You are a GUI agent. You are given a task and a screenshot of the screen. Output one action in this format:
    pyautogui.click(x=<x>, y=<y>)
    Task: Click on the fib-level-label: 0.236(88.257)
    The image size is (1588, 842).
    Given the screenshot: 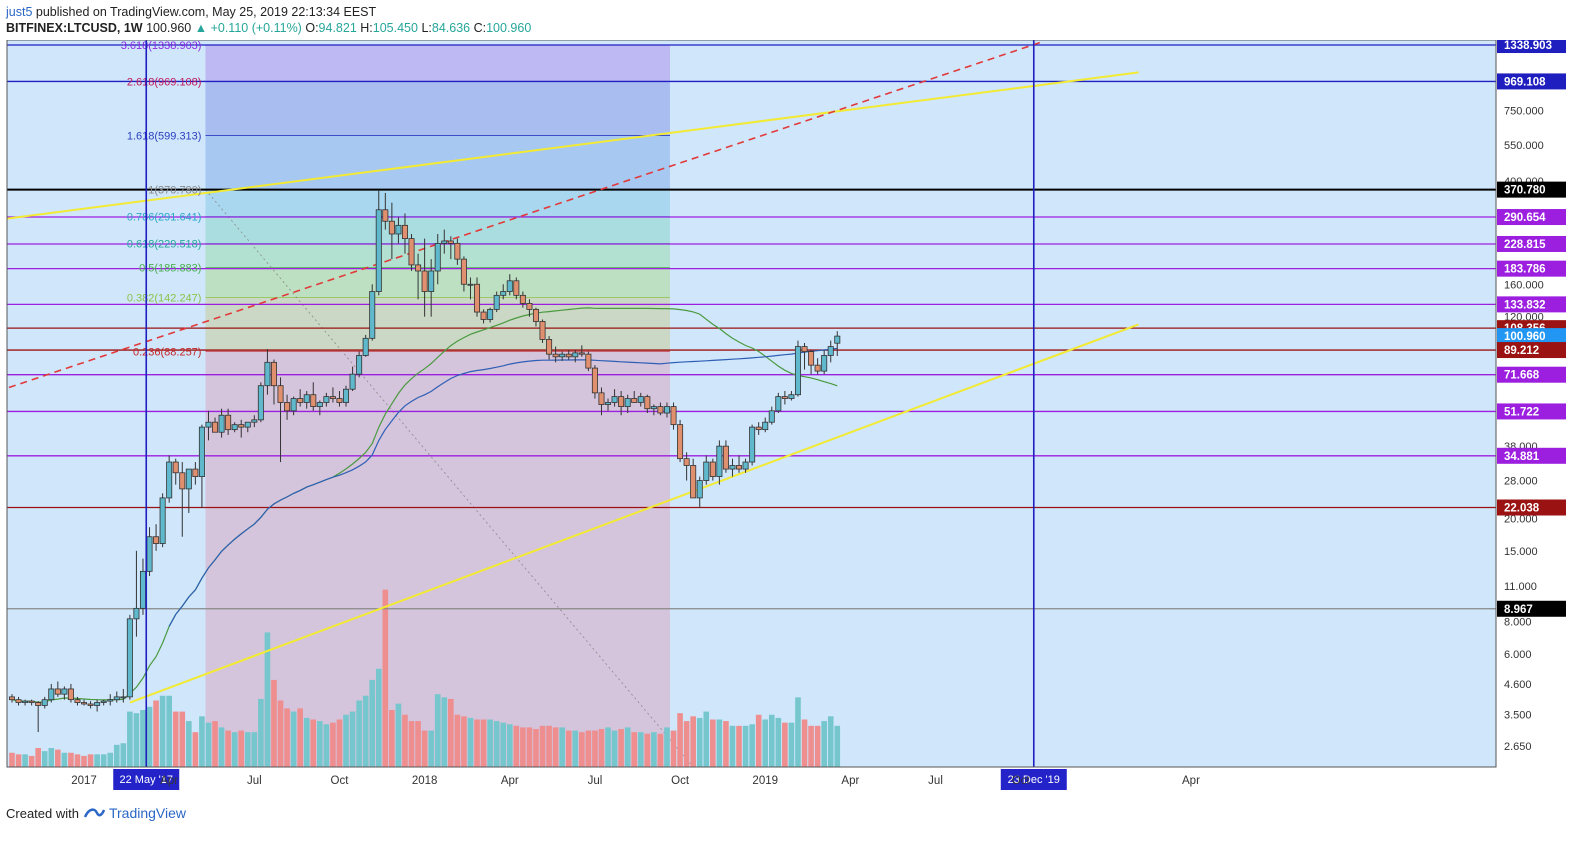 What is the action you would take?
    pyautogui.click(x=167, y=352)
    